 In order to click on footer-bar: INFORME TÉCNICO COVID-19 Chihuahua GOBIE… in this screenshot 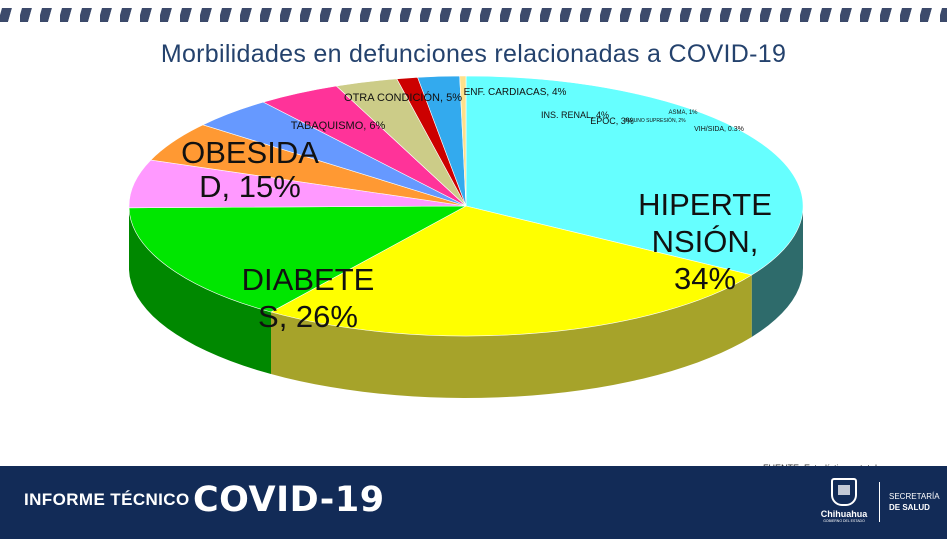, I will do `click(473, 502)`.